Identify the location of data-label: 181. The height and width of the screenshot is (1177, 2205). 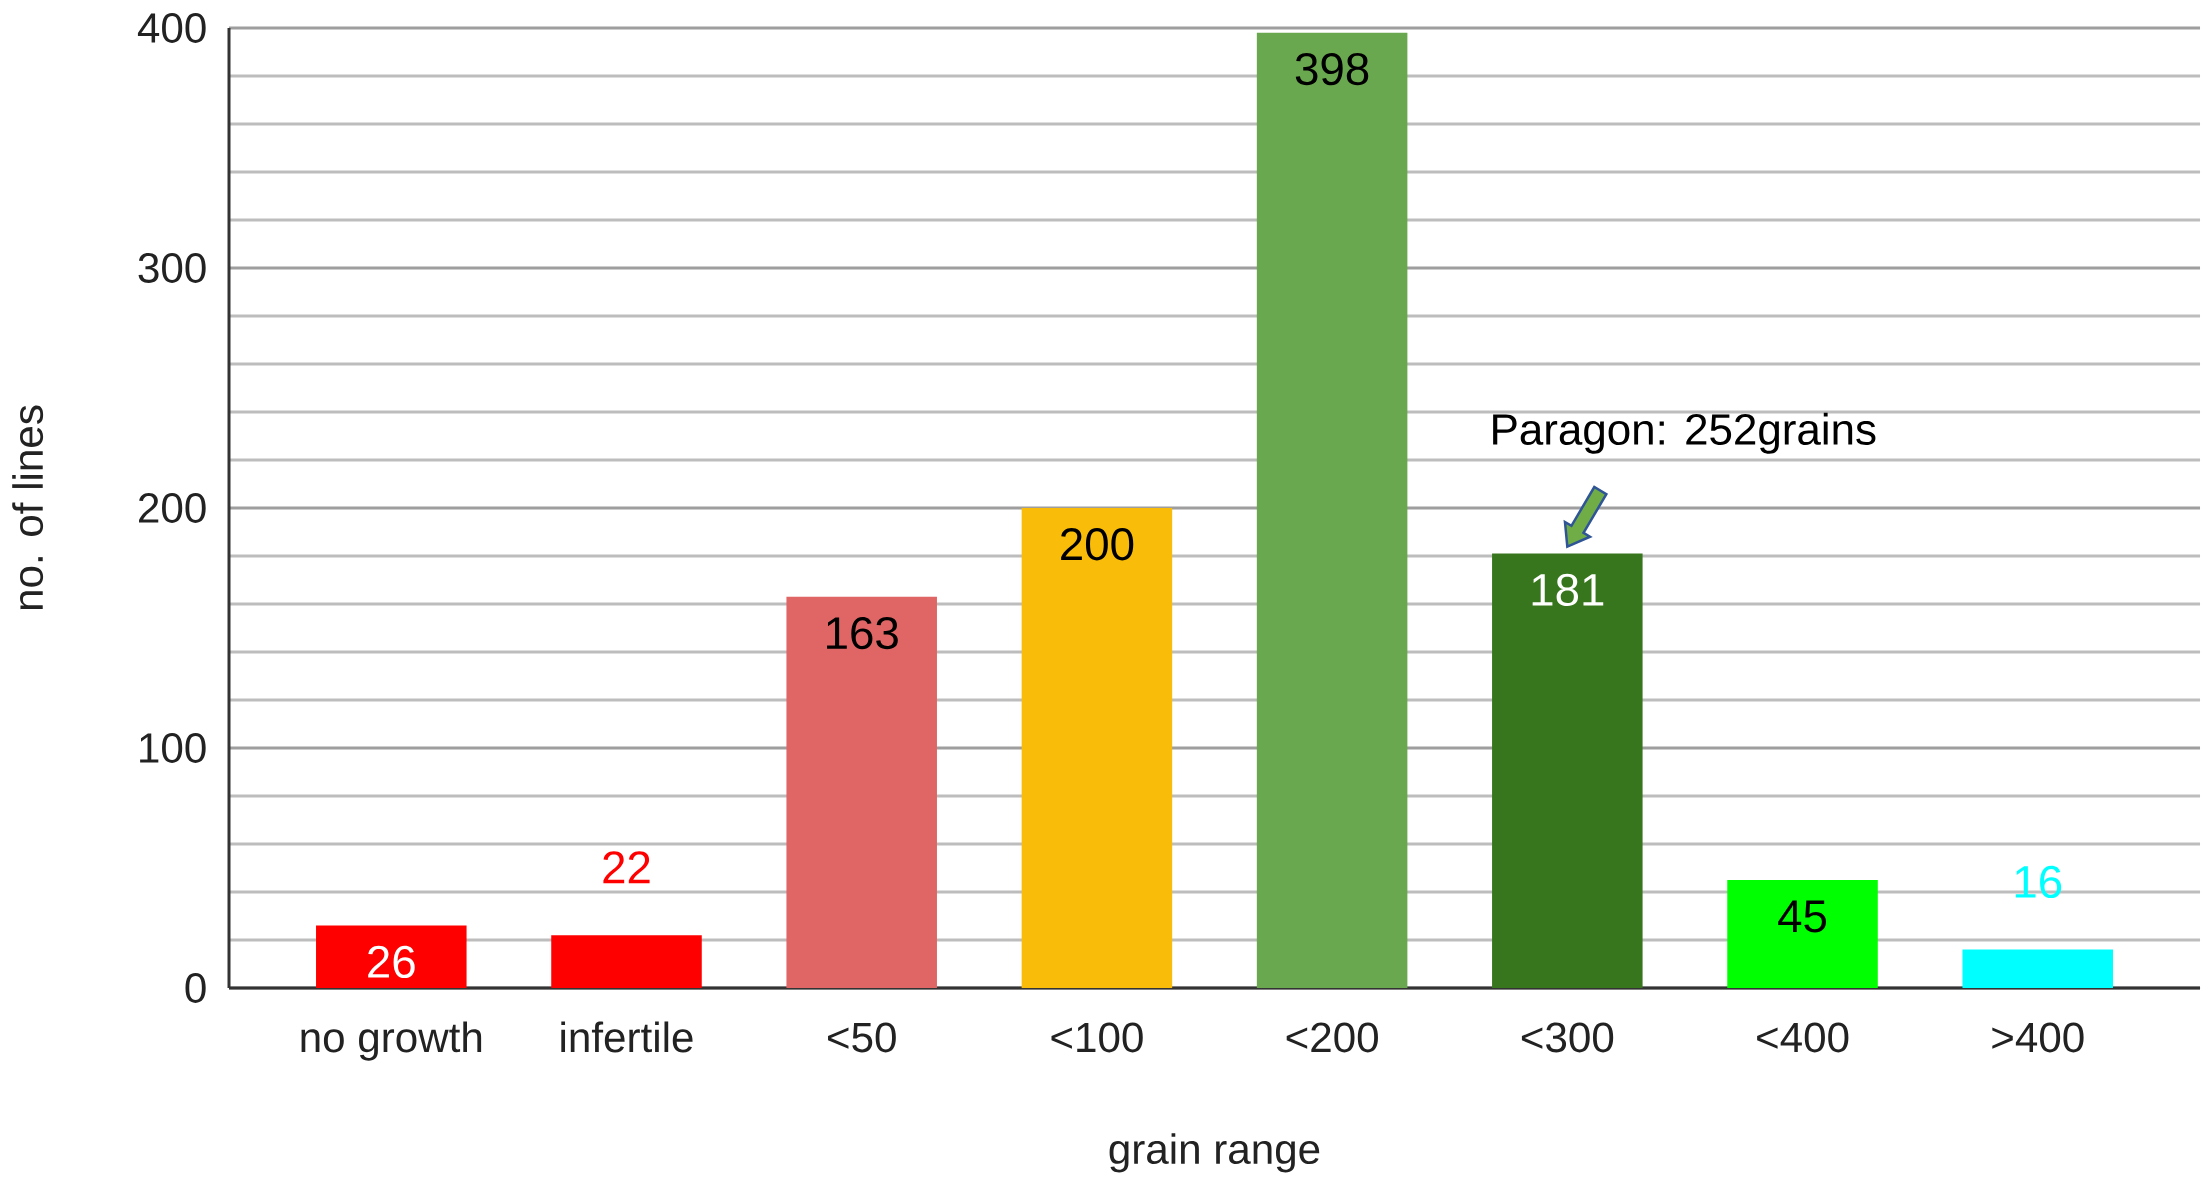
(1568, 590).